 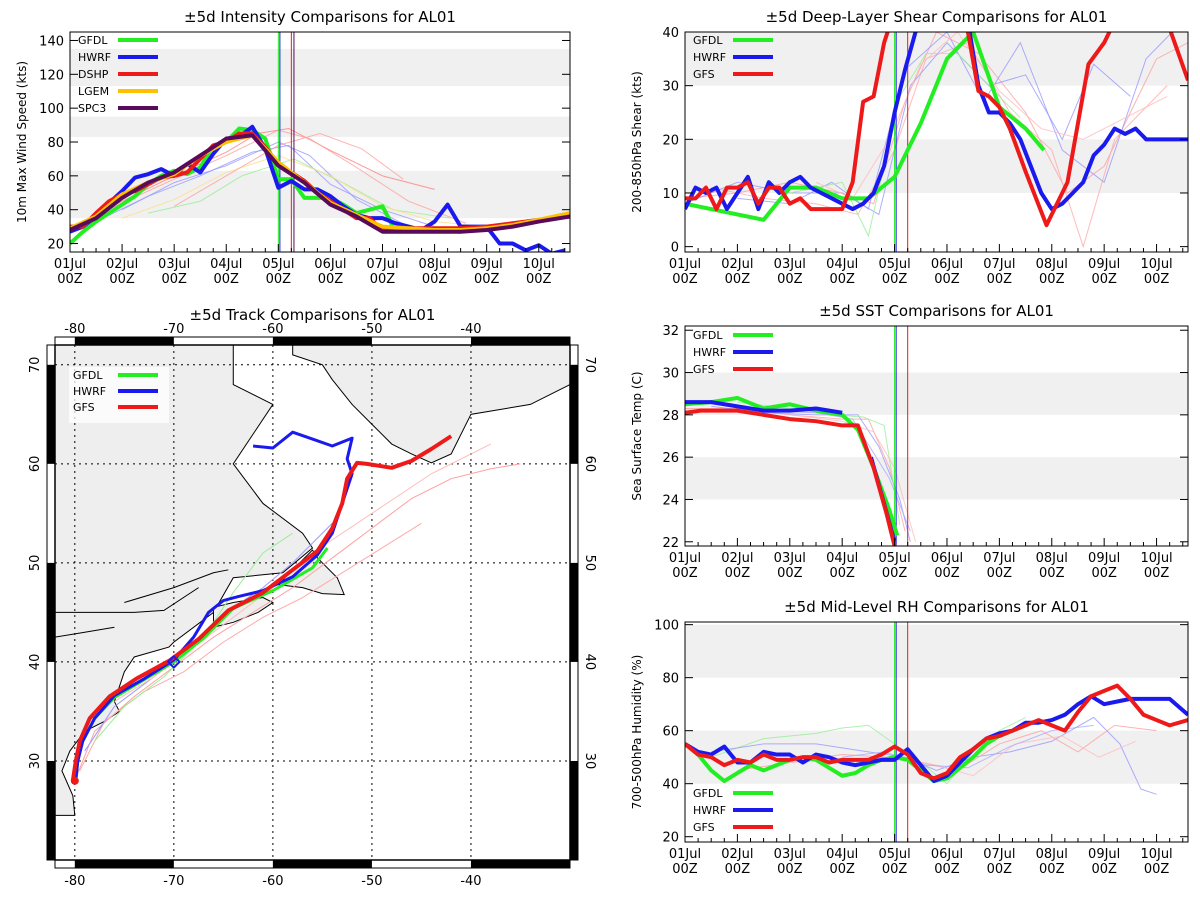 What do you see at coordinates (470, 881) in the screenshot?
I see `lon-tick-label-bottom: -40` at bounding box center [470, 881].